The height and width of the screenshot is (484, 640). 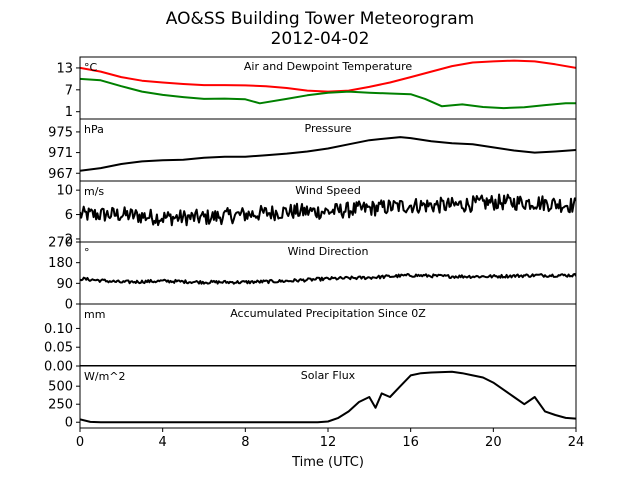 I want to click on panel-3: 2 6 10 m/s Wind Speed, so click(x=316, y=213).